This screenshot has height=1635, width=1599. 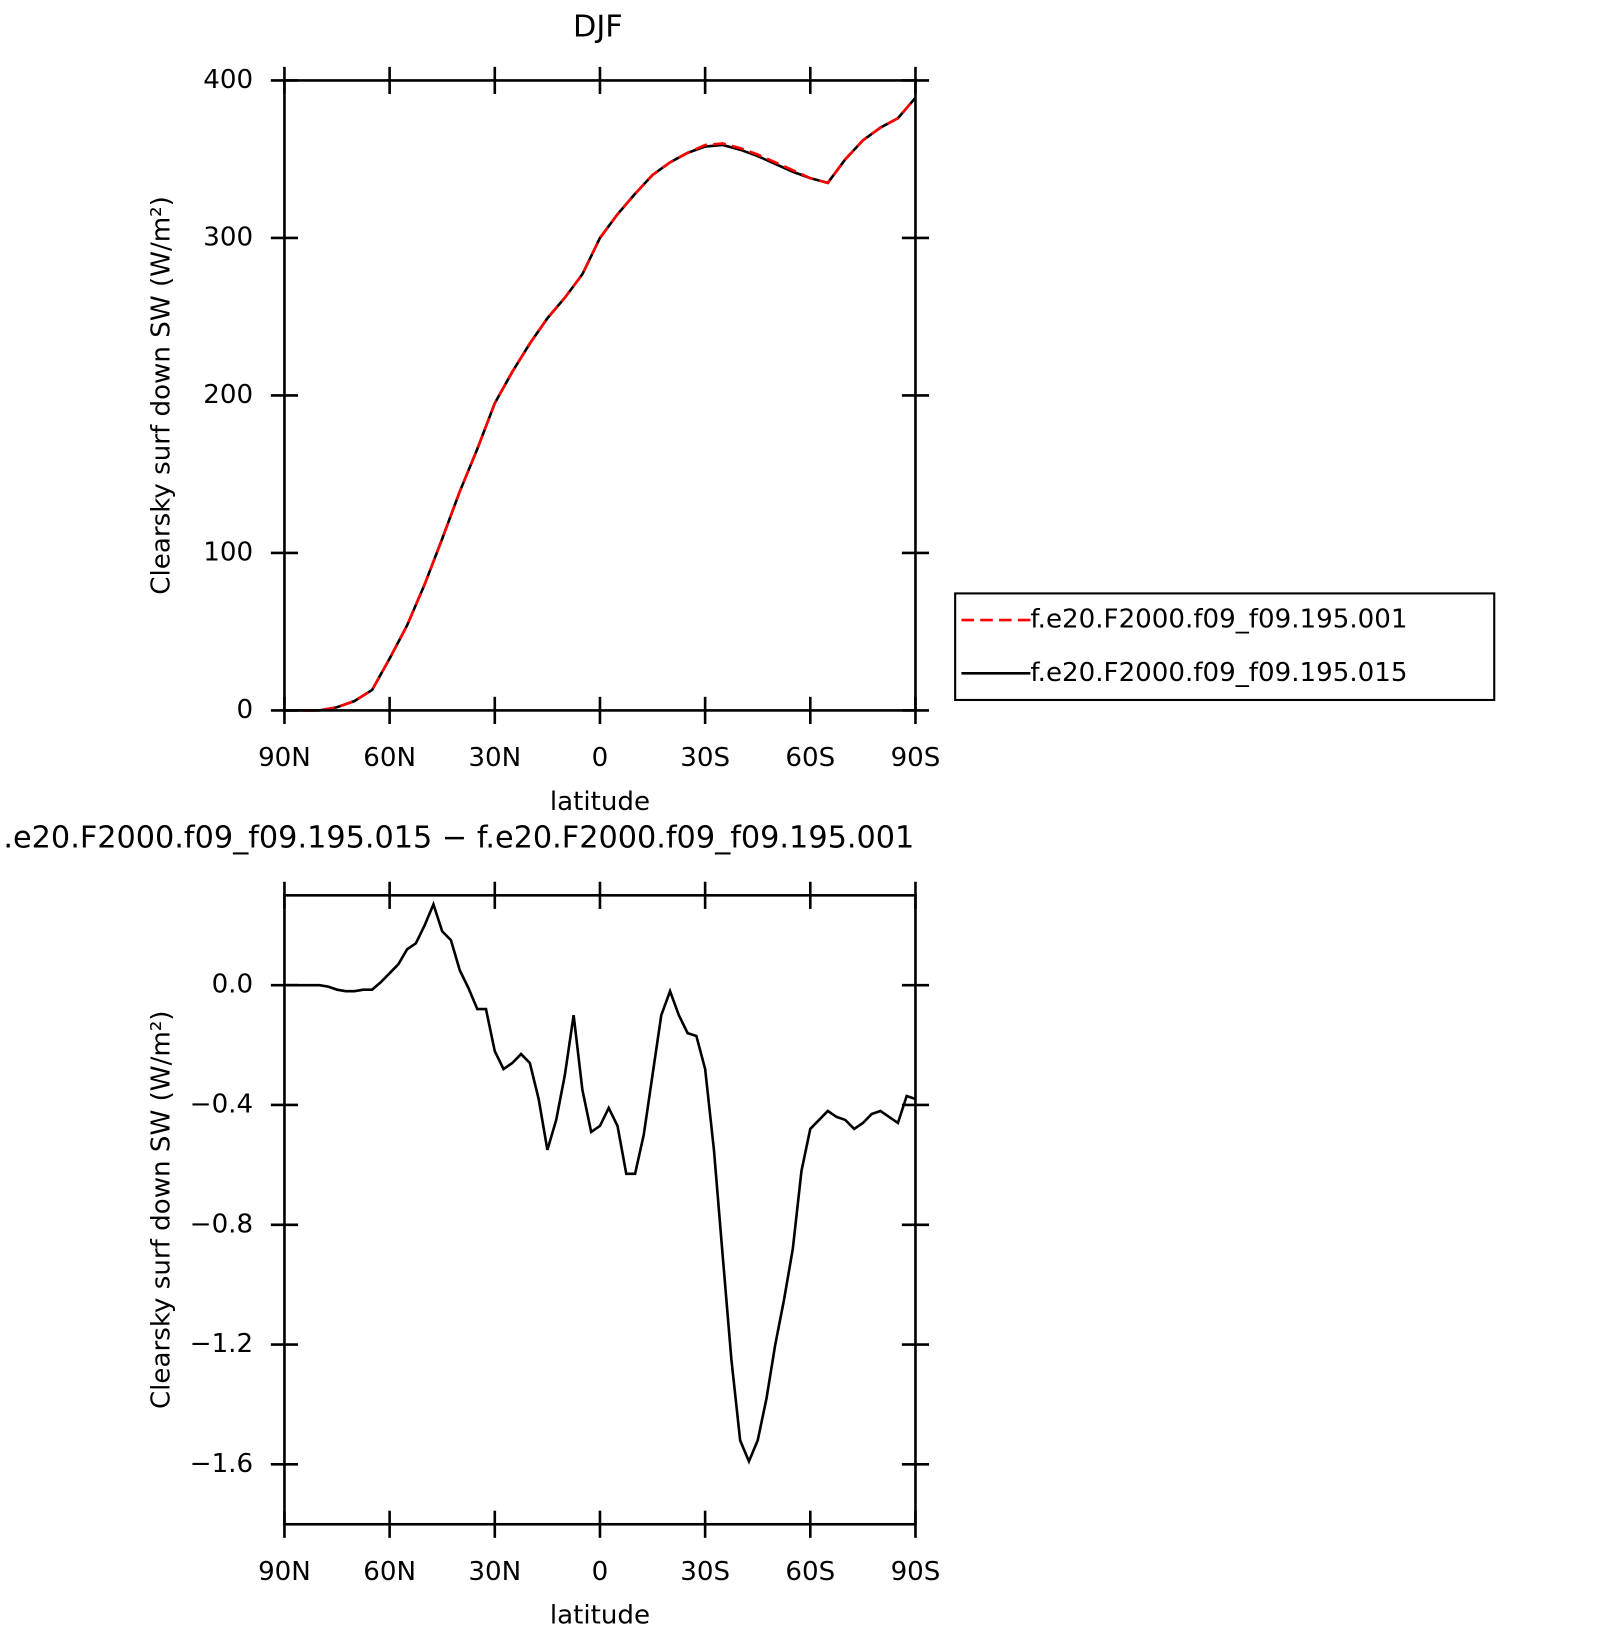 I want to click on legend-label: f.e20.F2000.f09_f09.195.015, so click(x=1218, y=673).